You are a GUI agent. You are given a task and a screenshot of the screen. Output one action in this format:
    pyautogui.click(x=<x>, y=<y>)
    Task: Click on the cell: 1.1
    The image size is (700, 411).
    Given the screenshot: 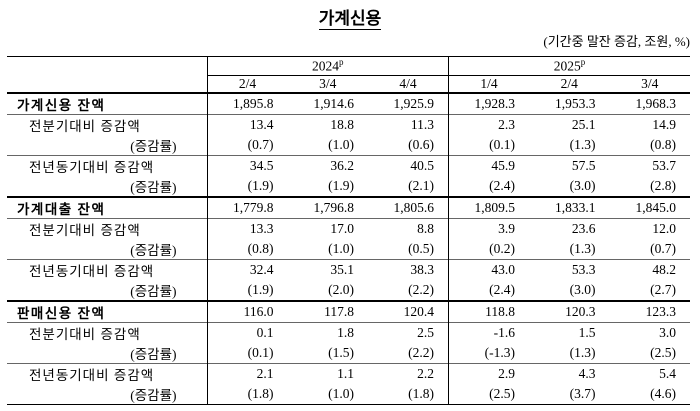 What is the action you would take?
    pyautogui.click(x=327, y=373)
    